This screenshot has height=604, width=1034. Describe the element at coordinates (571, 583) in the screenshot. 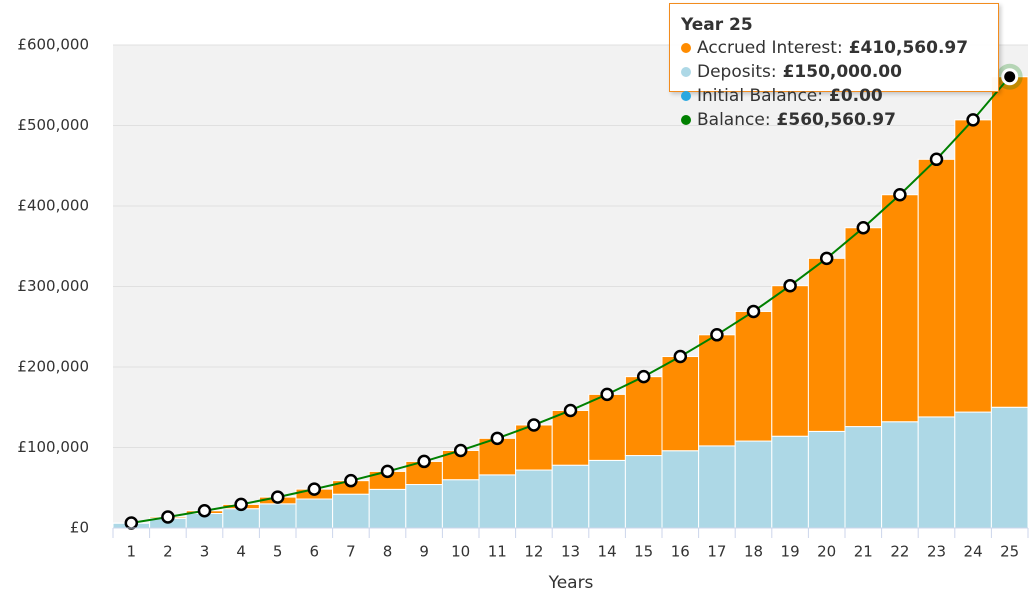

I see `x-axis-title: Years` at that location.